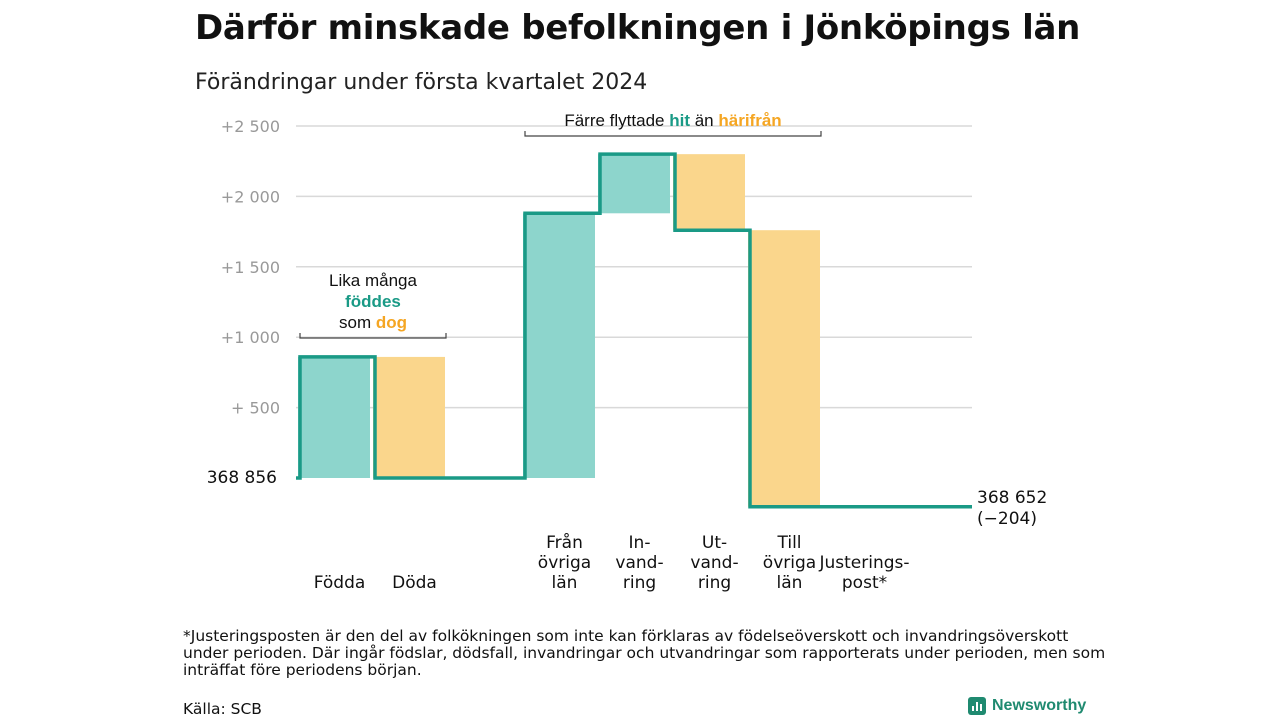  I want to click on category-label: In-, so click(640, 543).